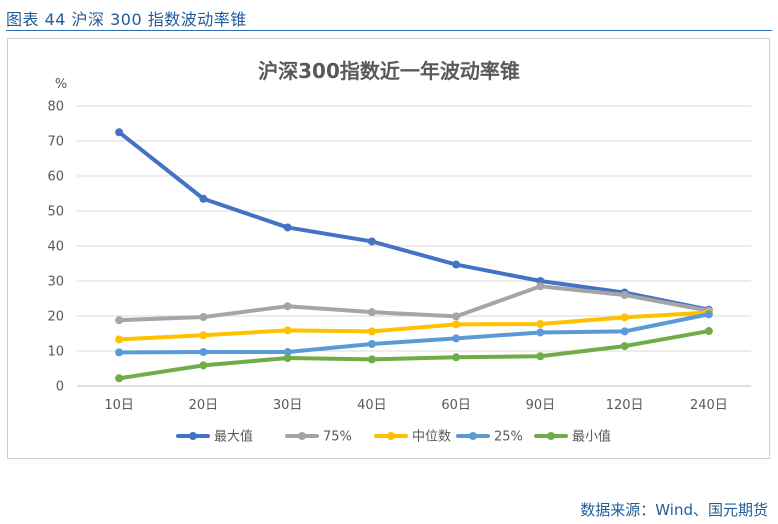  What do you see at coordinates (489, 437) in the screenshot?
I see `legend-item: 25%` at bounding box center [489, 437].